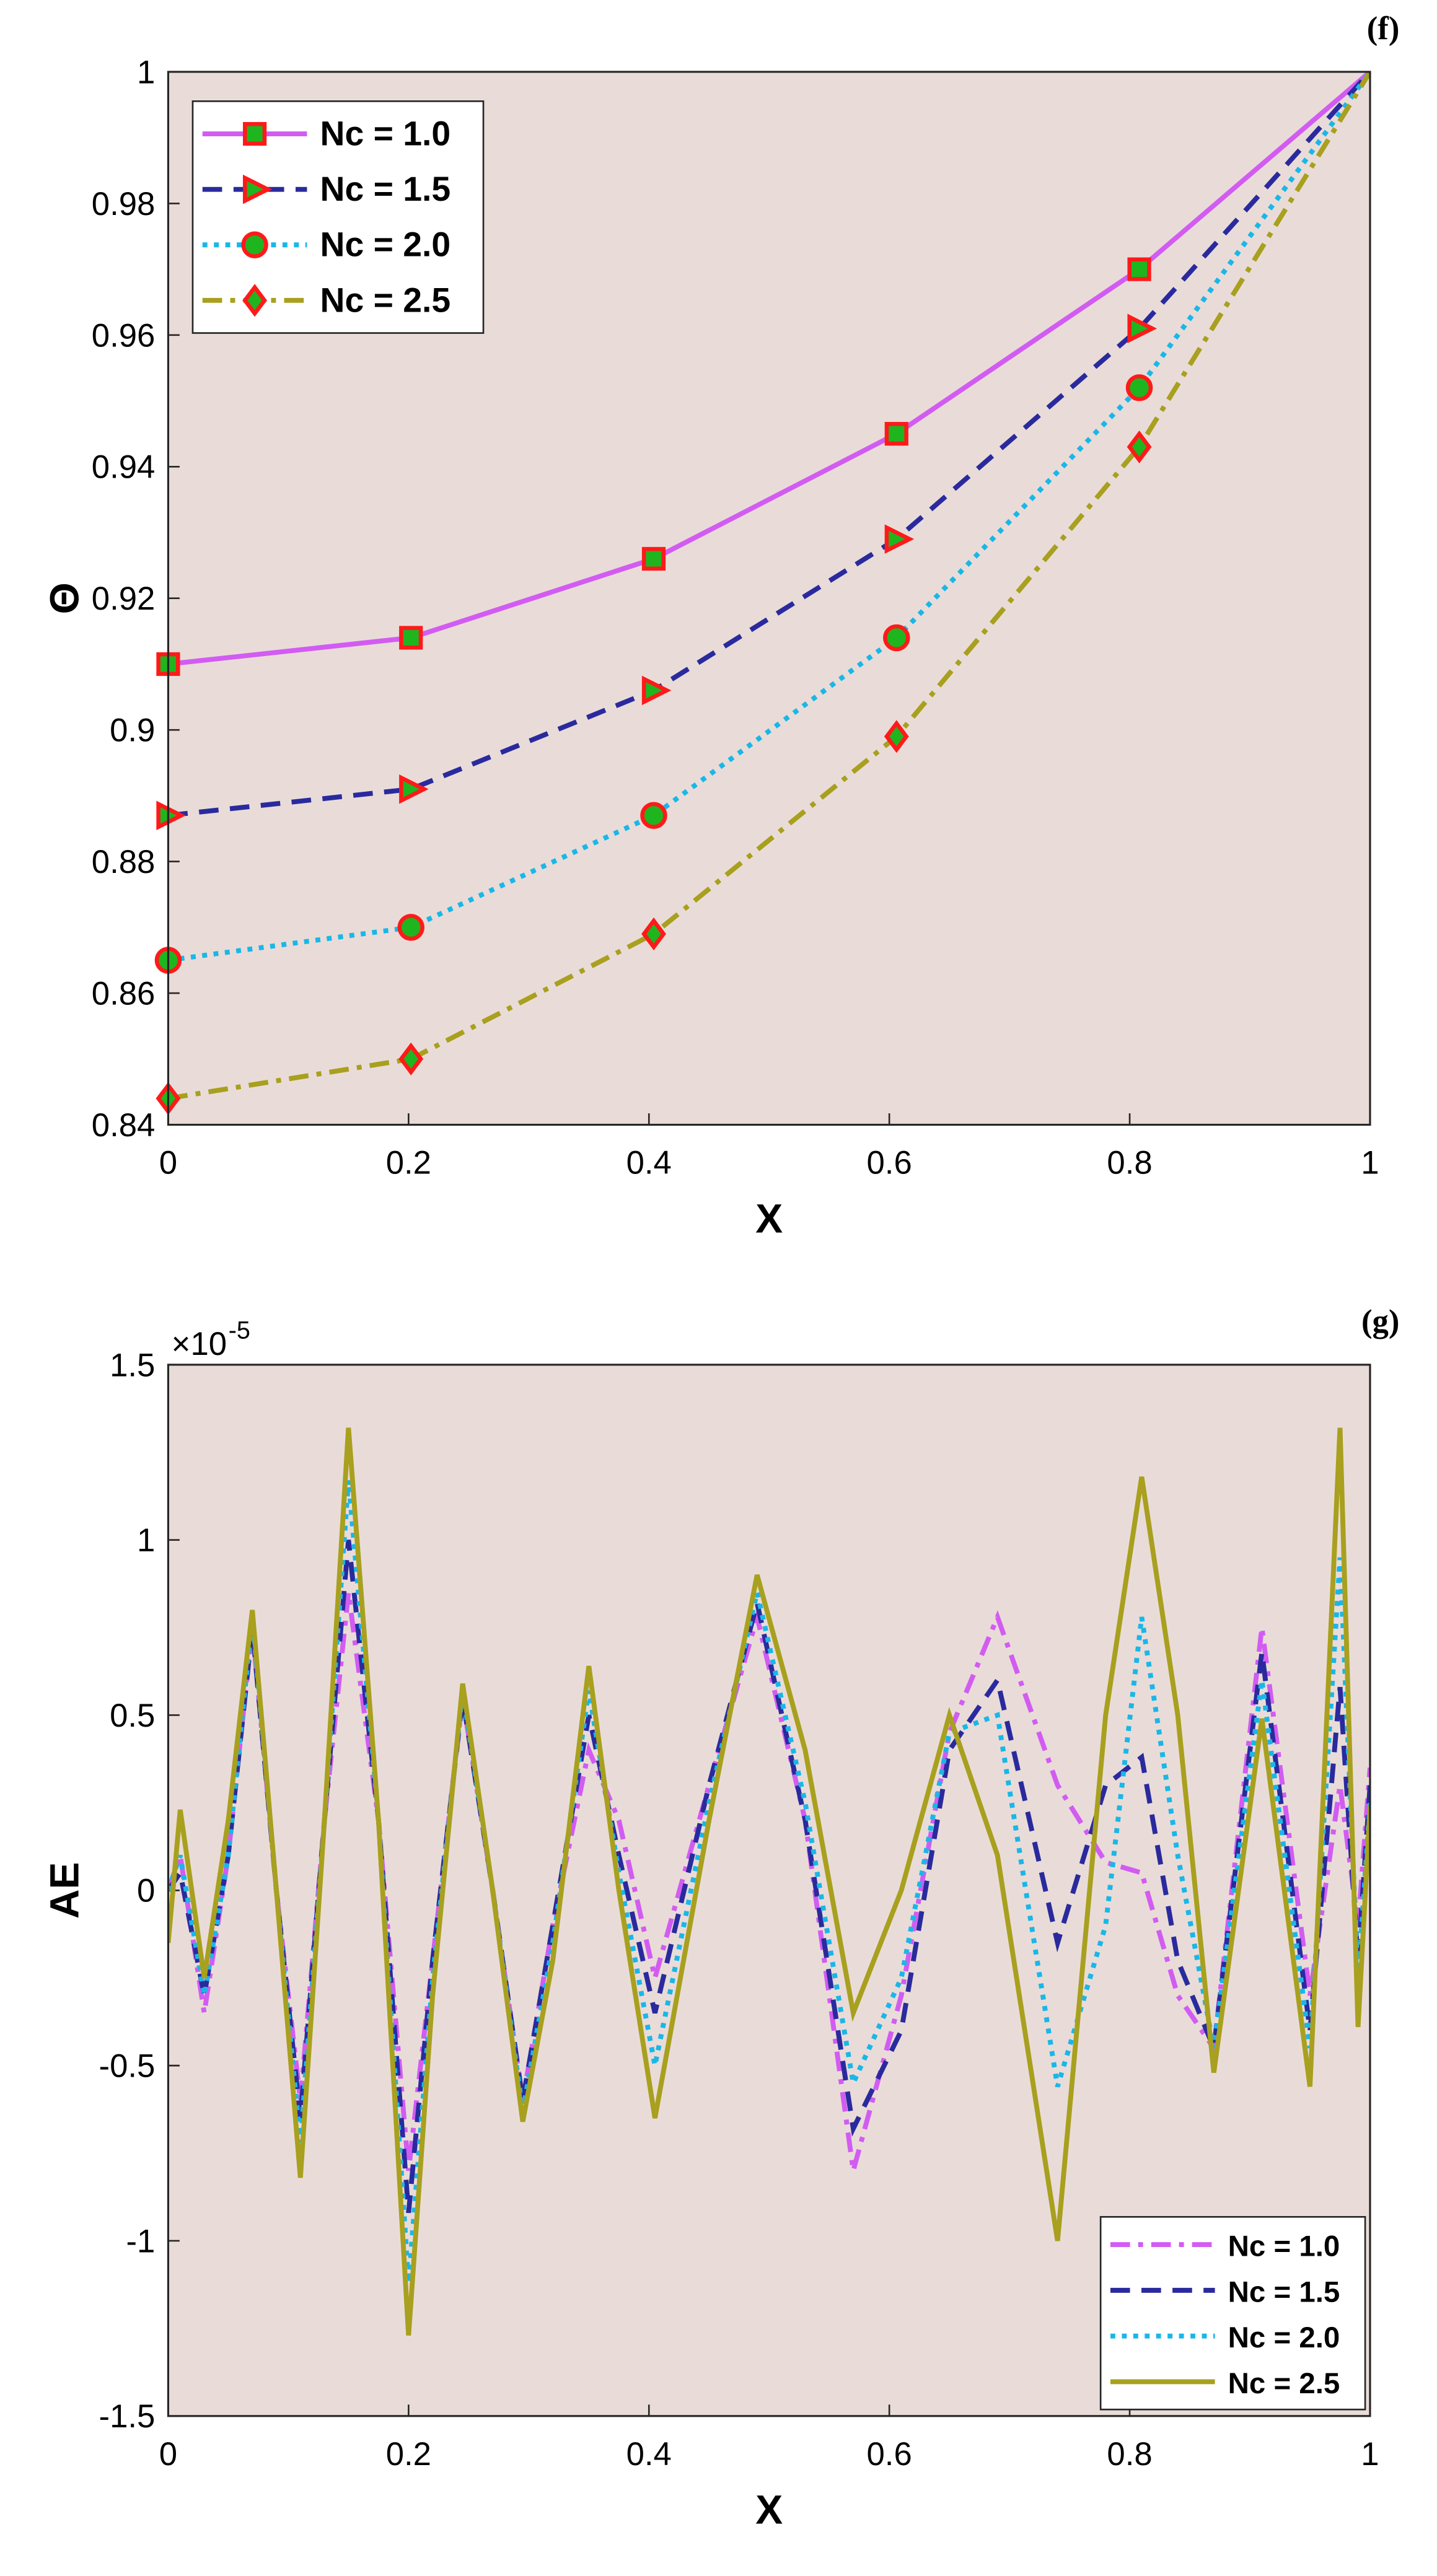 This screenshot has height=2576, width=1437. What do you see at coordinates (124, 598) in the screenshot?
I see `y-tick-label: 0.92` at bounding box center [124, 598].